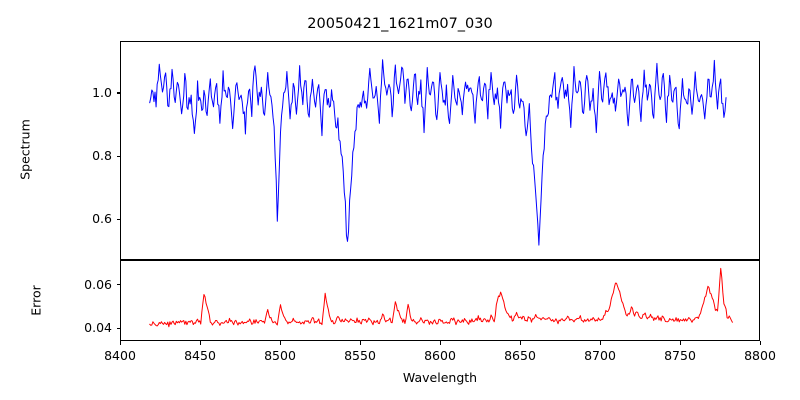 This screenshot has width=800, height=400. Describe the element at coordinates (120, 355) in the screenshot. I see `x-tick-label: 8400` at that location.